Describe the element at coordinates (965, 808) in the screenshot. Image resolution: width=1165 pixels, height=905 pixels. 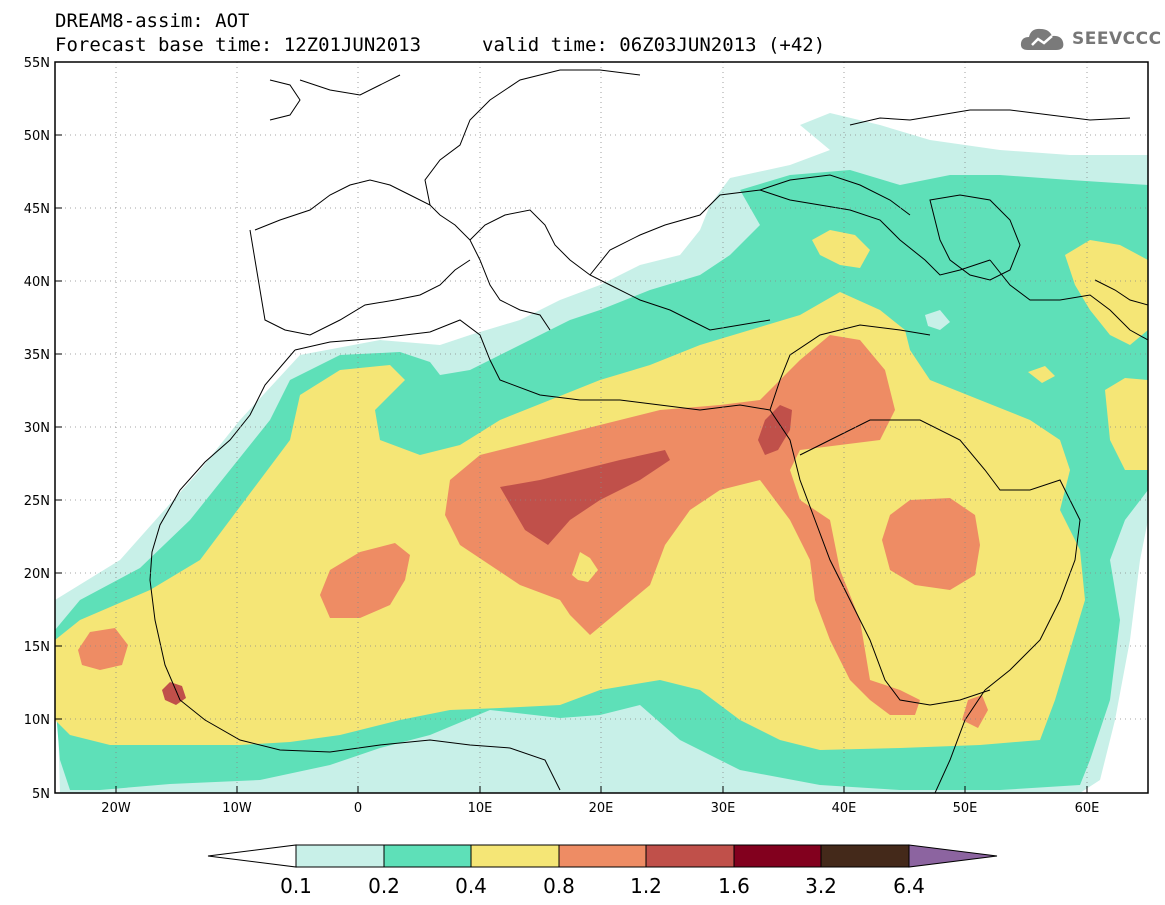
I see `lon-label: 50E` at that location.